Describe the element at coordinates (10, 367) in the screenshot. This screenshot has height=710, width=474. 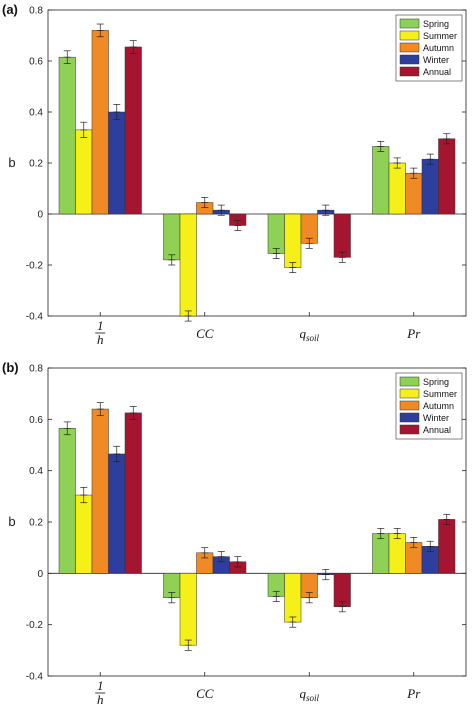
I see `panel-label: (b)` at that location.